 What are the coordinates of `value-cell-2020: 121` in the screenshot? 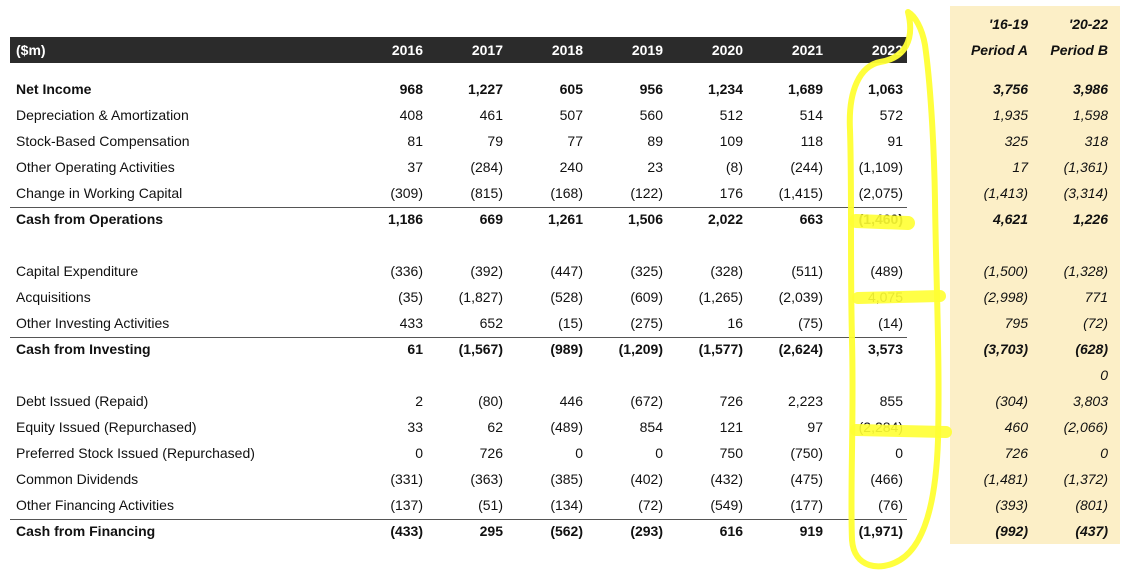 It's located at (731, 427).